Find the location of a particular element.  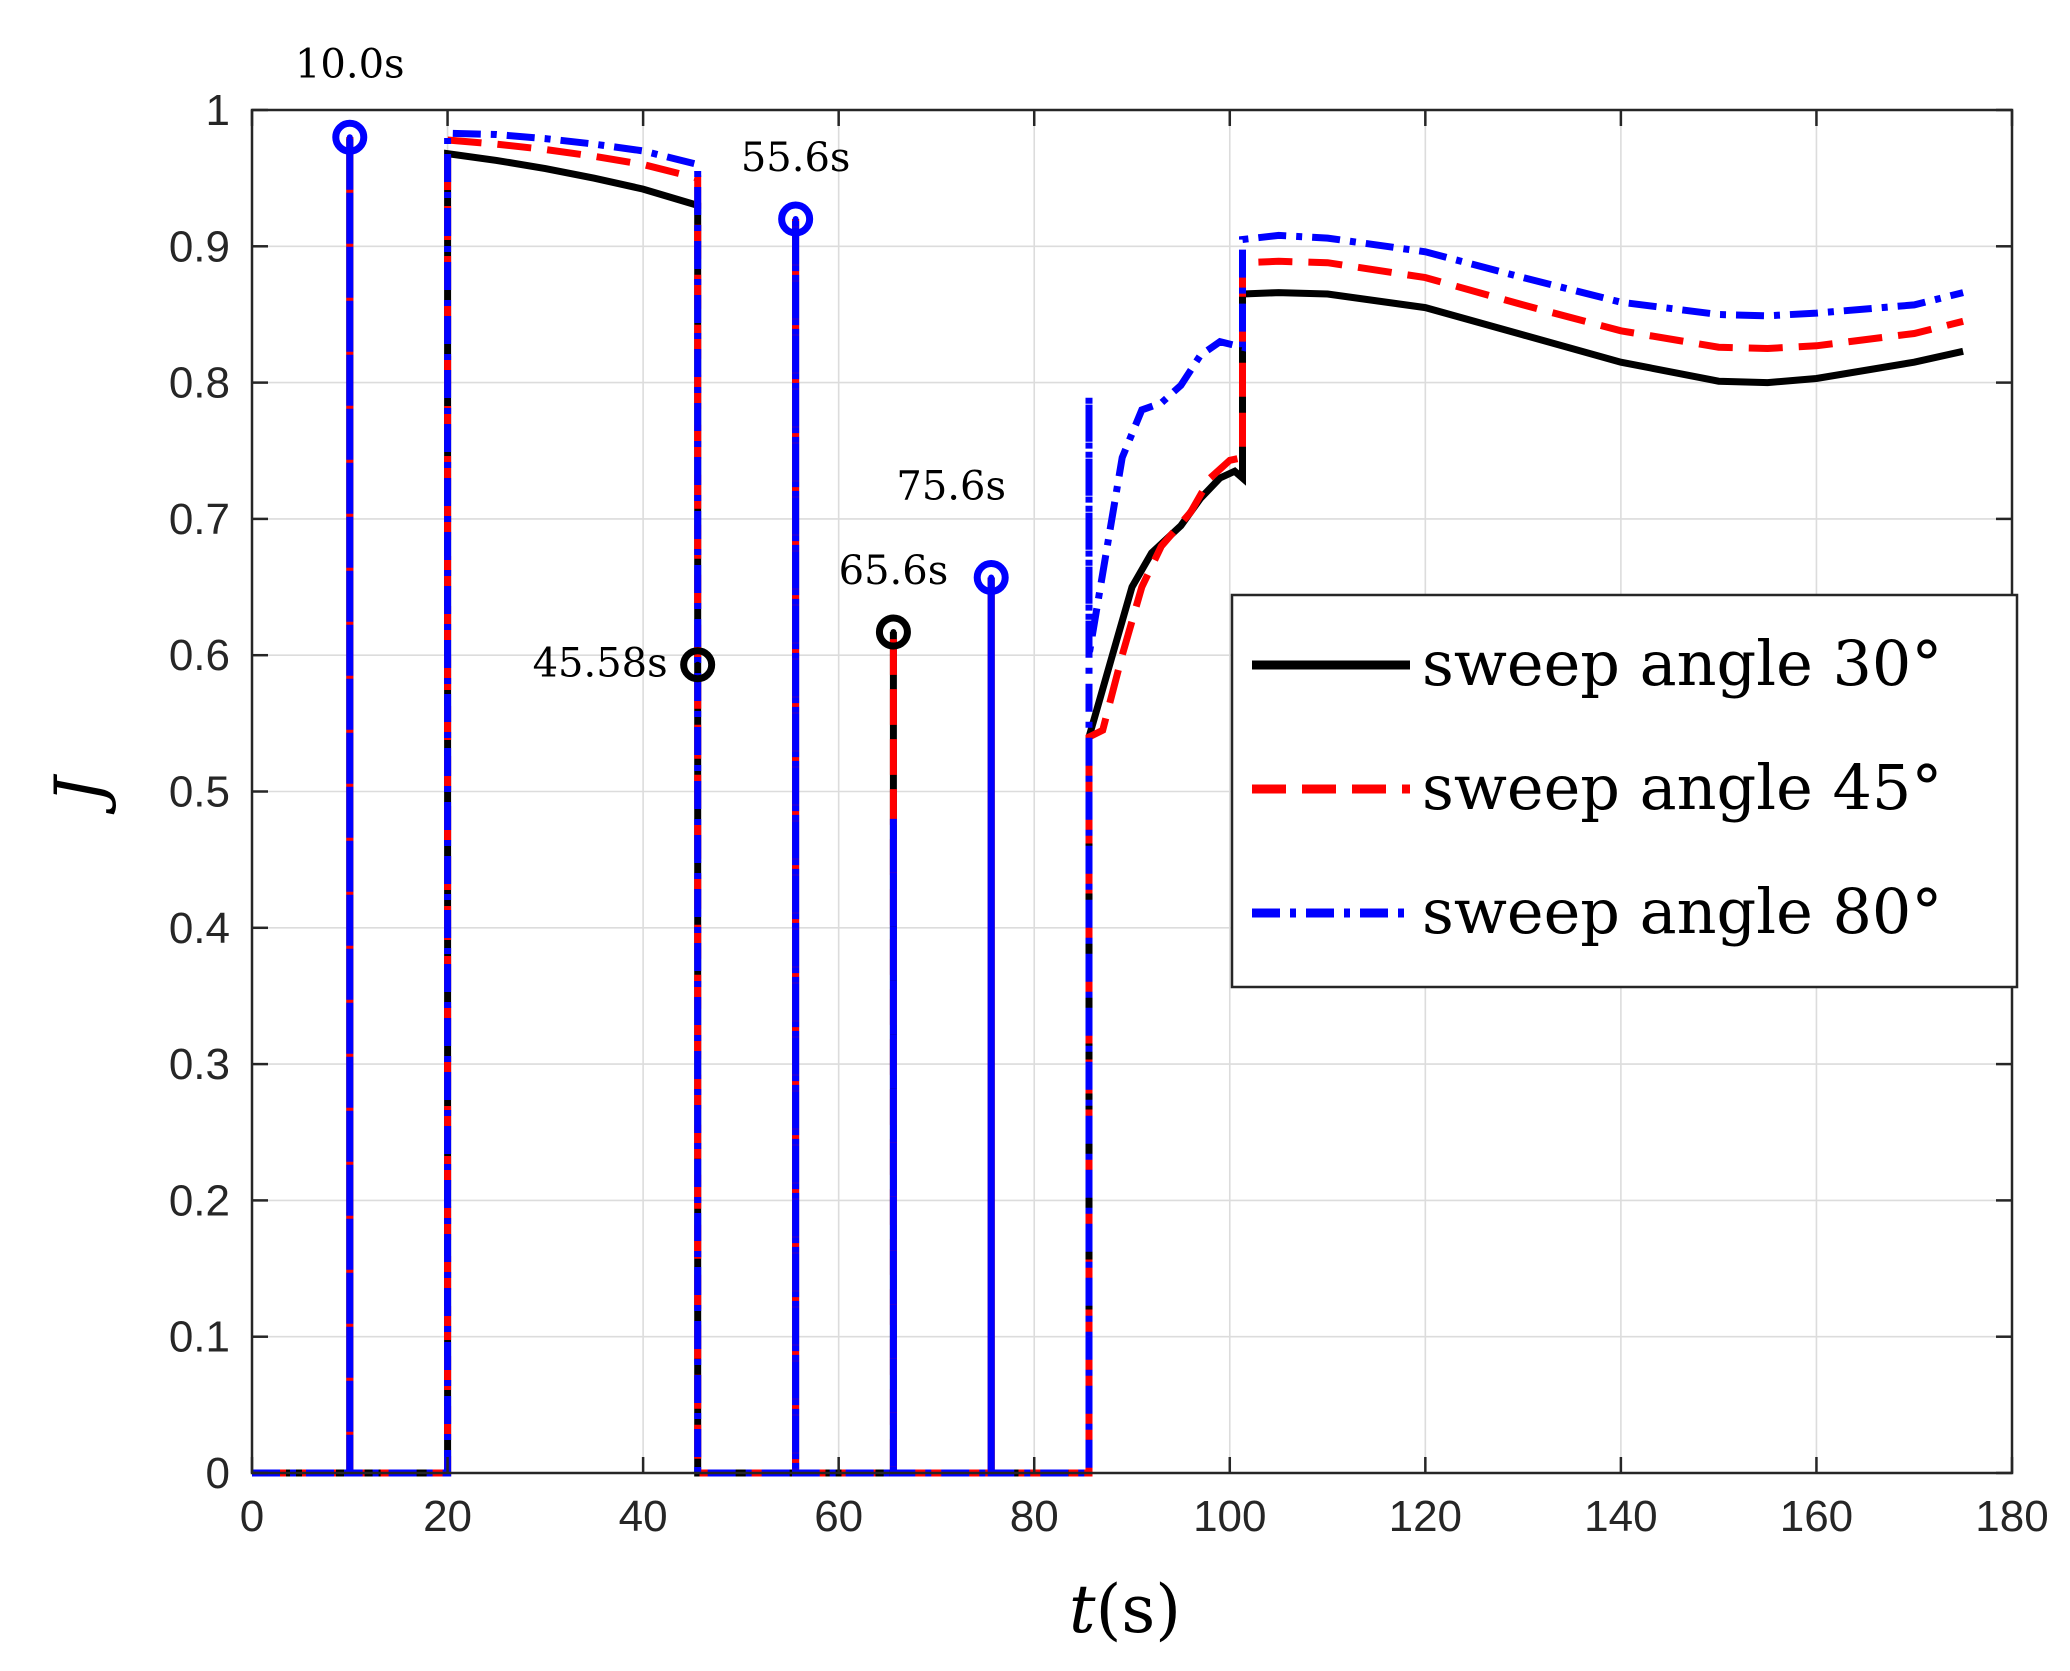

x-tick-label: 180 is located at coordinates (2011, 1516).